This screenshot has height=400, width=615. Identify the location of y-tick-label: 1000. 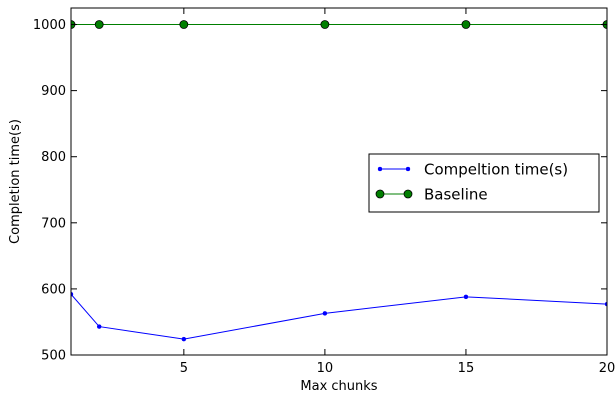
(49, 25).